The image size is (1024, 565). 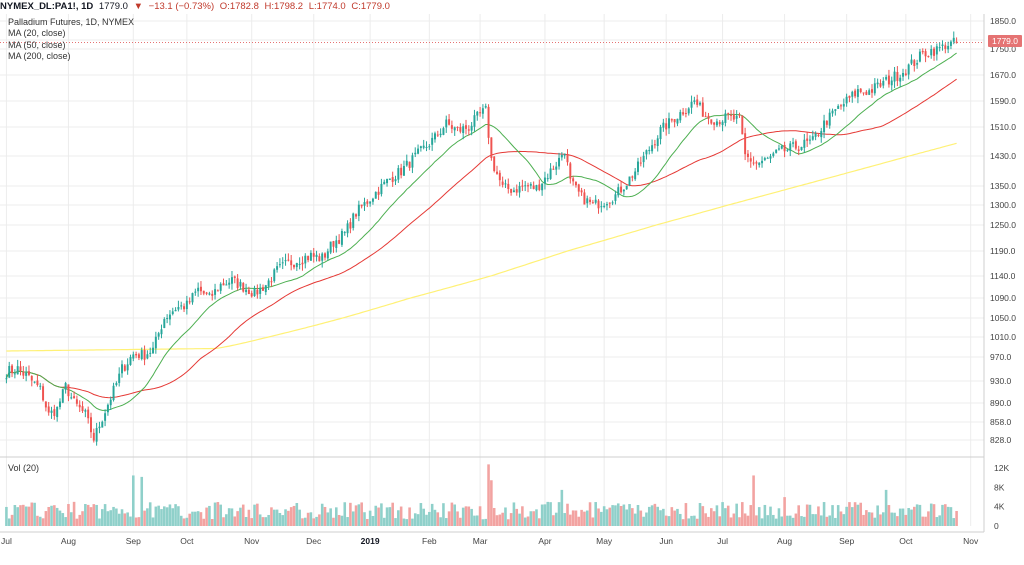 What do you see at coordinates (71, 22) in the screenshot?
I see `chart-title: Palladium Futures, 1D, NYMEX` at bounding box center [71, 22].